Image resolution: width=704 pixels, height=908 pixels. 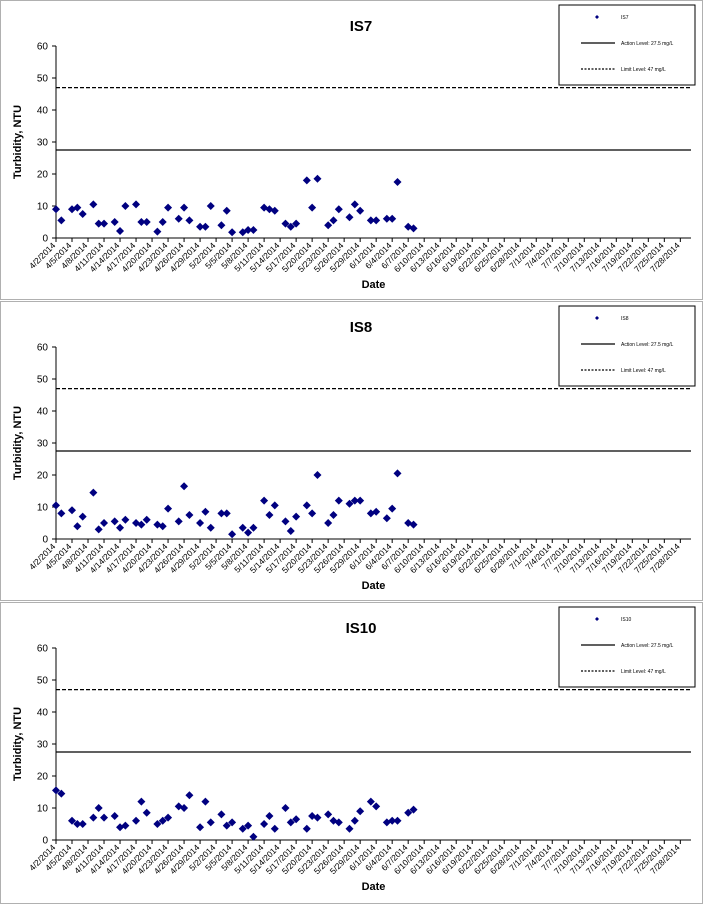 What do you see at coordinates (626, 620) in the screenshot?
I see `legend-label: IS10` at bounding box center [626, 620].